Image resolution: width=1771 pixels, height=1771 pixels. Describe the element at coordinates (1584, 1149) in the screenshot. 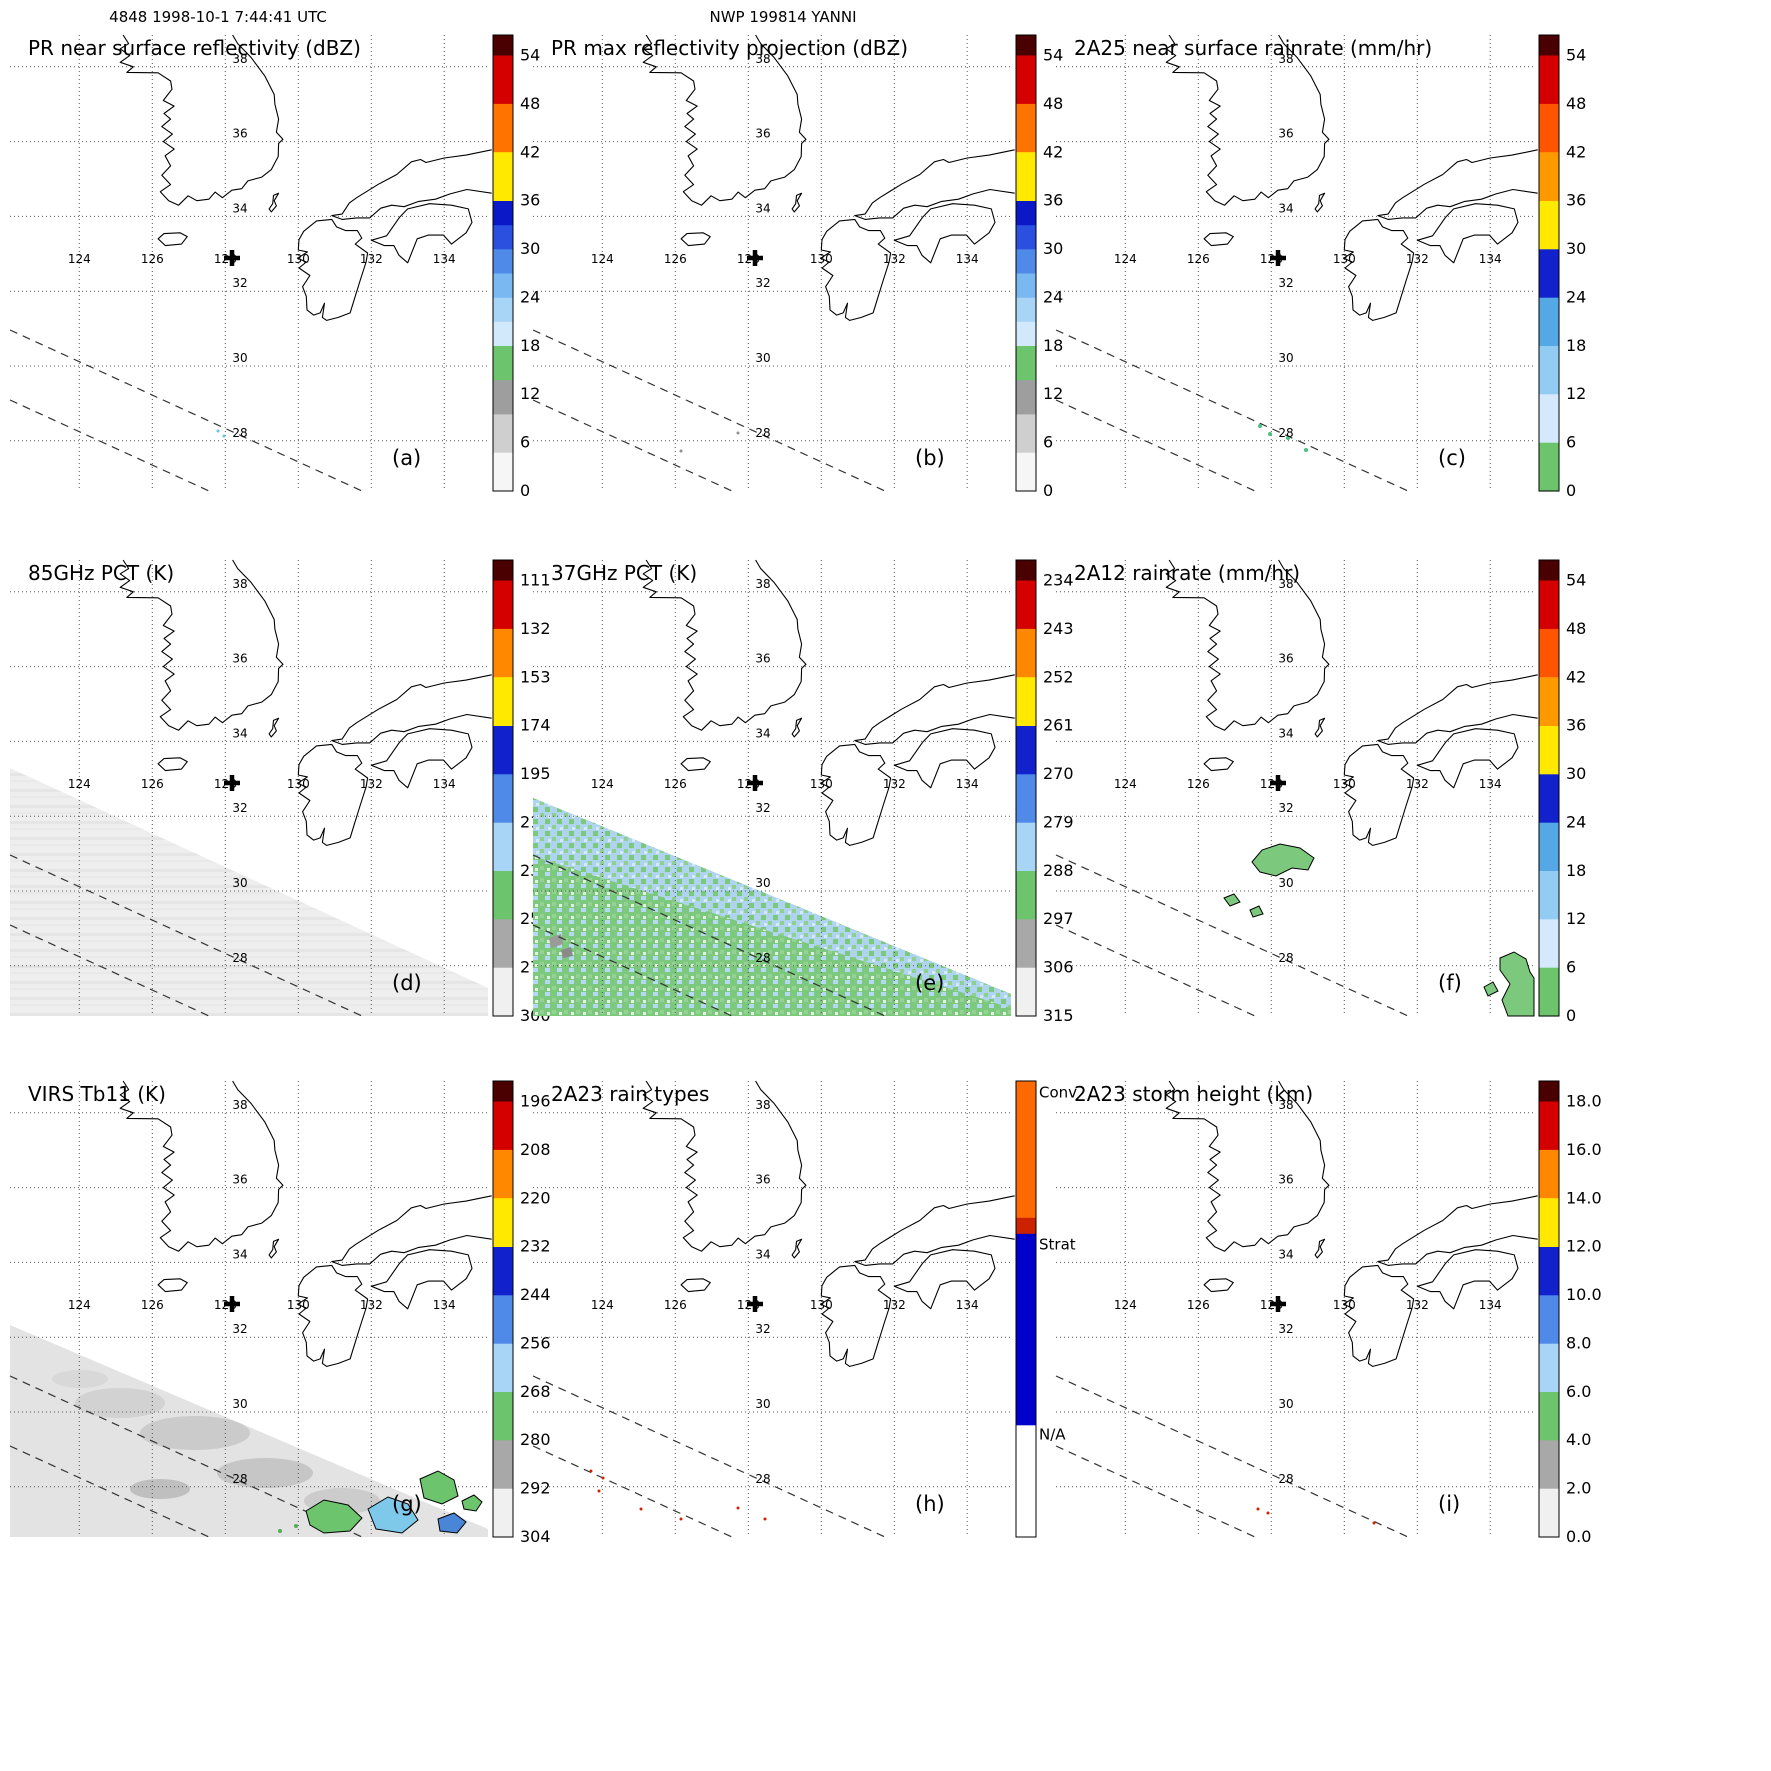

I see `colorbar-tick: 16.0` at that location.